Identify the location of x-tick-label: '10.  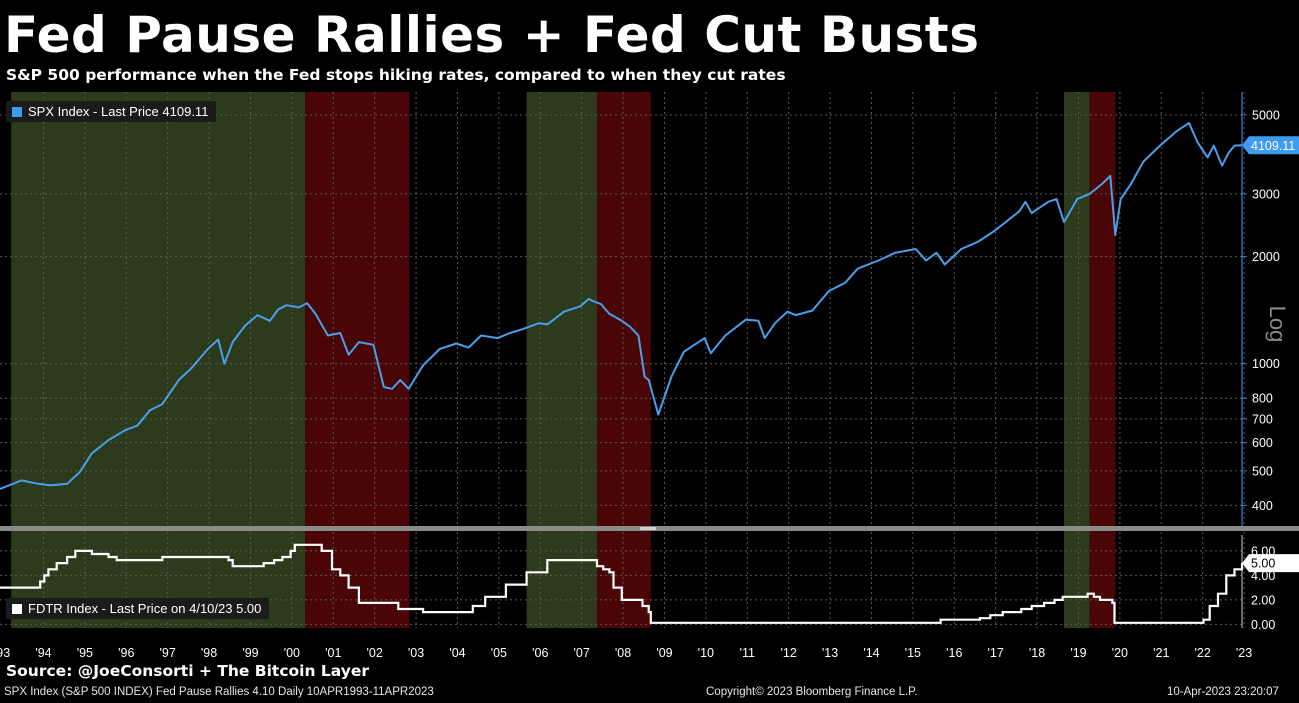
(706, 653).